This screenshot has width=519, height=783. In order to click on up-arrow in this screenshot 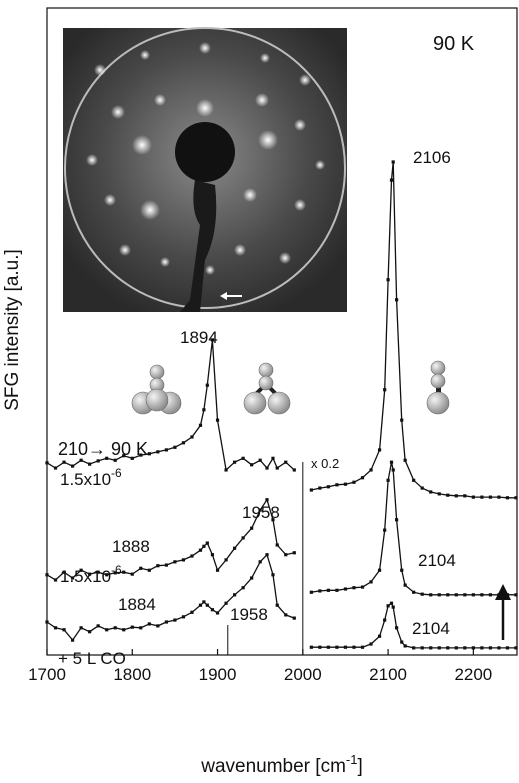, I will do `click(503, 612)`.